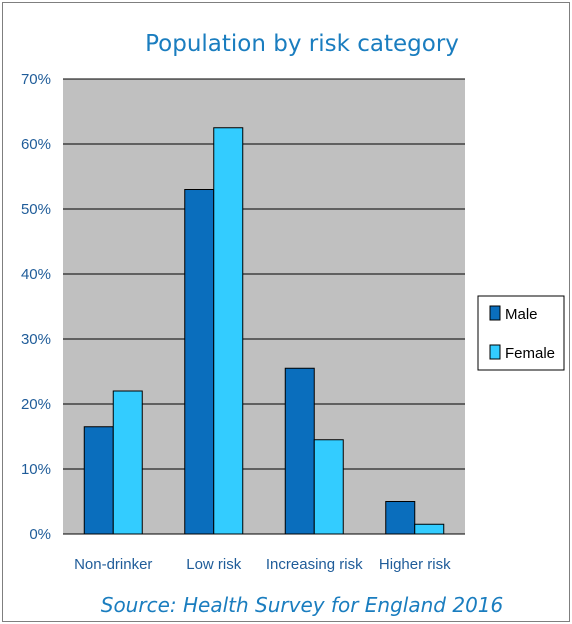 The width and height of the screenshot is (572, 624). What do you see at coordinates (36, 339) in the screenshot?
I see `y-tick-label: 30%` at bounding box center [36, 339].